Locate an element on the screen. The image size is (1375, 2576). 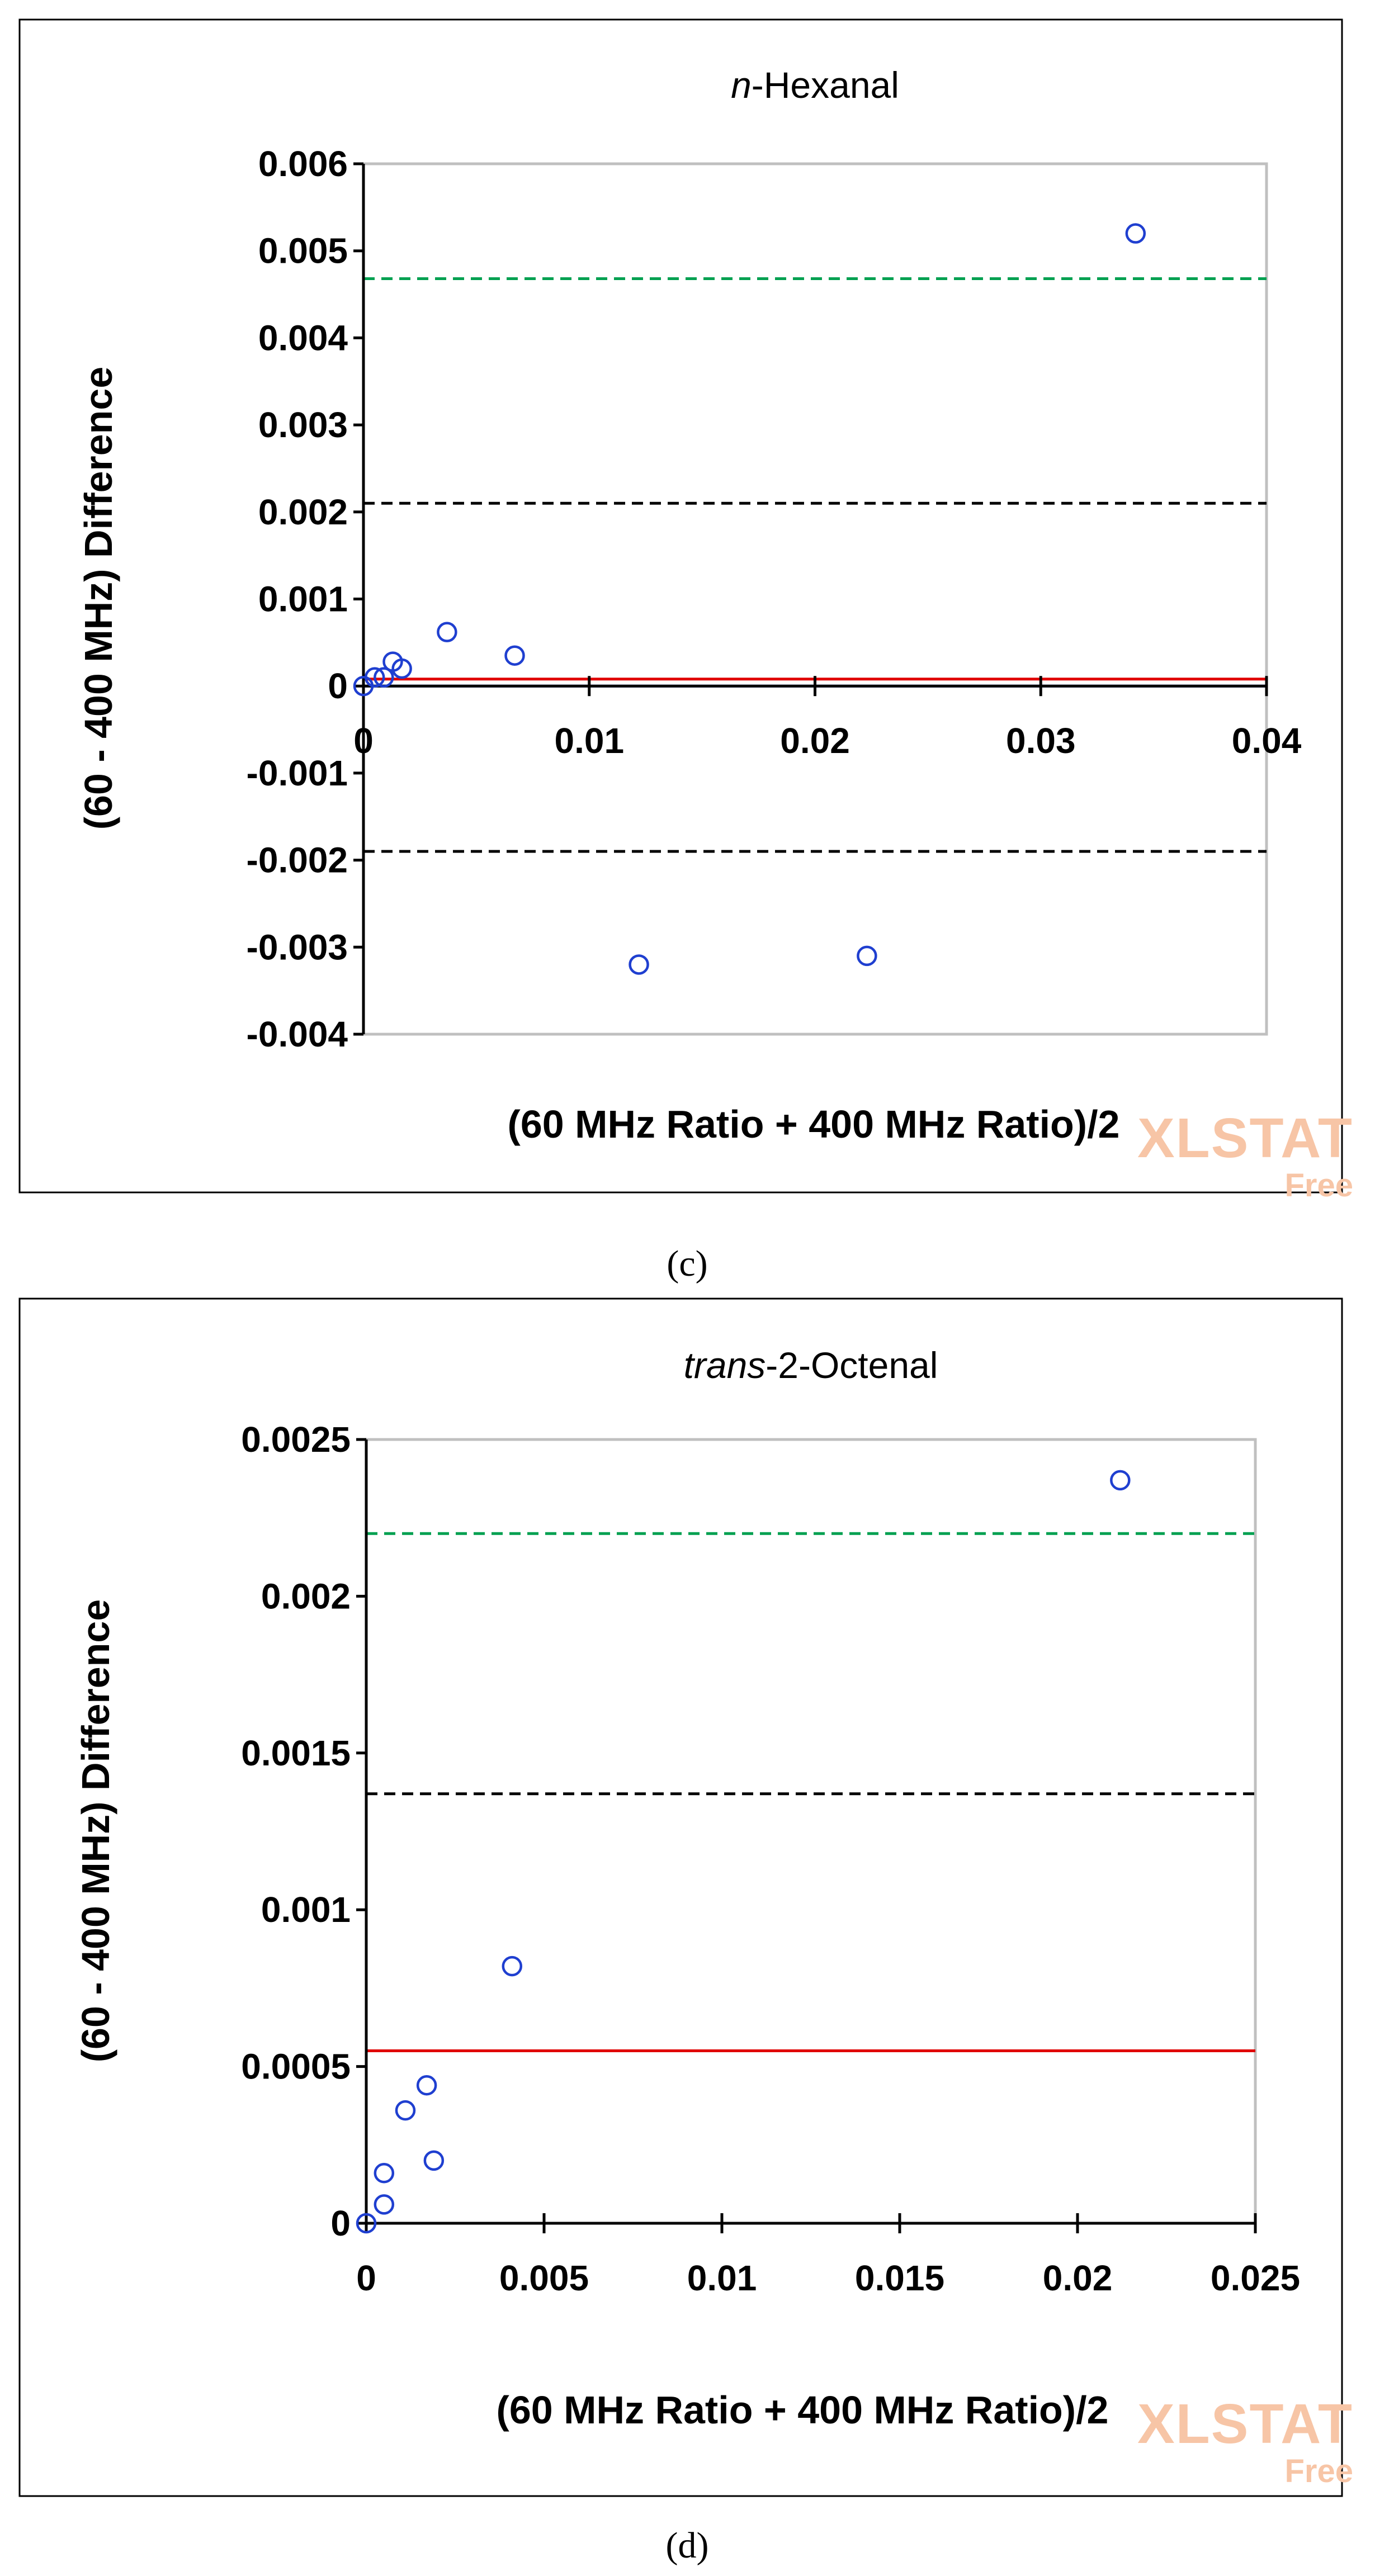
y-tick-label: 0.0005 is located at coordinates (296, 2067).